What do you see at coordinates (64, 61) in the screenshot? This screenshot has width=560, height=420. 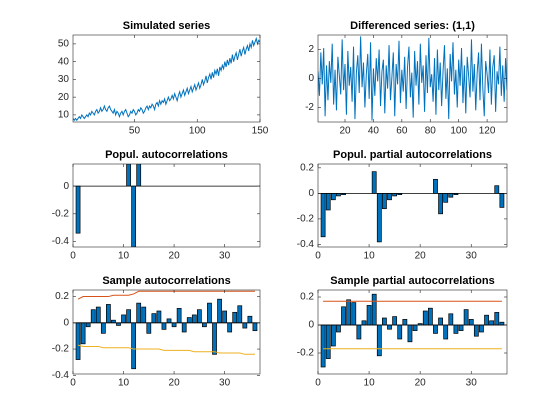 I see `y-tick-label: 40` at bounding box center [64, 61].